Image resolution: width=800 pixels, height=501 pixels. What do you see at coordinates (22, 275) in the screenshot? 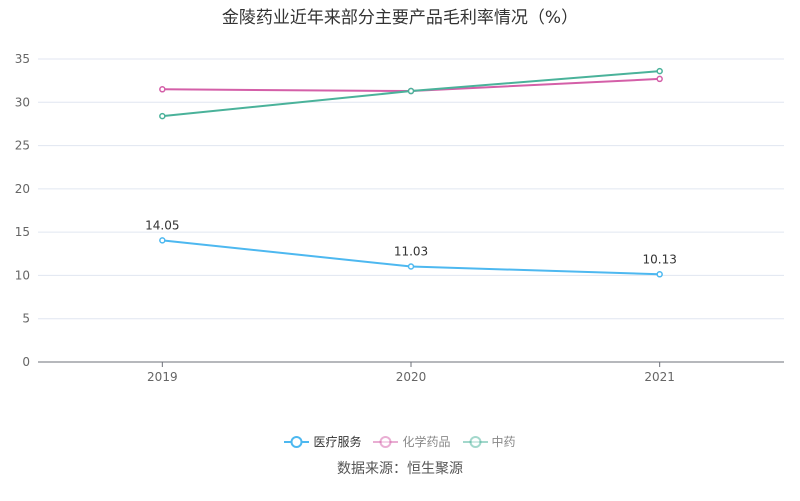
I see `y-tick-label: 10` at bounding box center [22, 275].